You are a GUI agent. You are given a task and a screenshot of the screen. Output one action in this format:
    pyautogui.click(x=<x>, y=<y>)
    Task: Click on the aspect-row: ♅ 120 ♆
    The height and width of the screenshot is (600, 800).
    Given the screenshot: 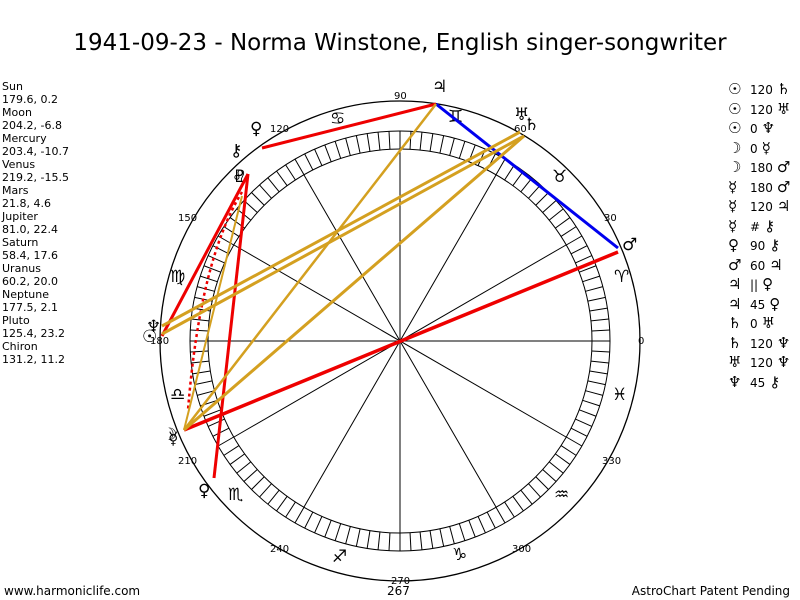 What is the action you would take?
    pyautogui.click(x=764, y=362)
    